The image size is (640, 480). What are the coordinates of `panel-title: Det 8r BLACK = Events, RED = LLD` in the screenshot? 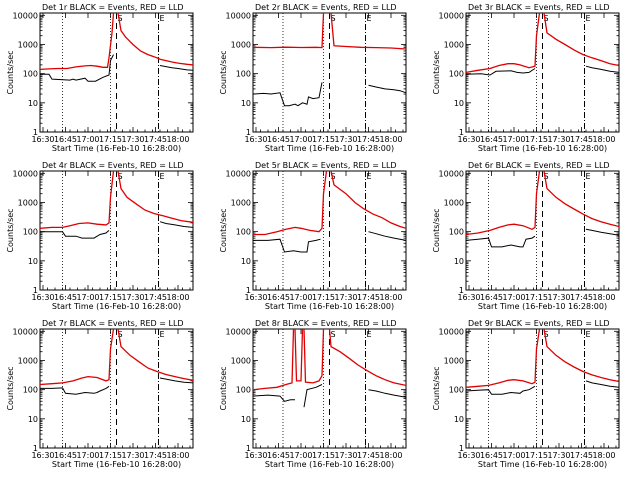 It's located at (326, 323).